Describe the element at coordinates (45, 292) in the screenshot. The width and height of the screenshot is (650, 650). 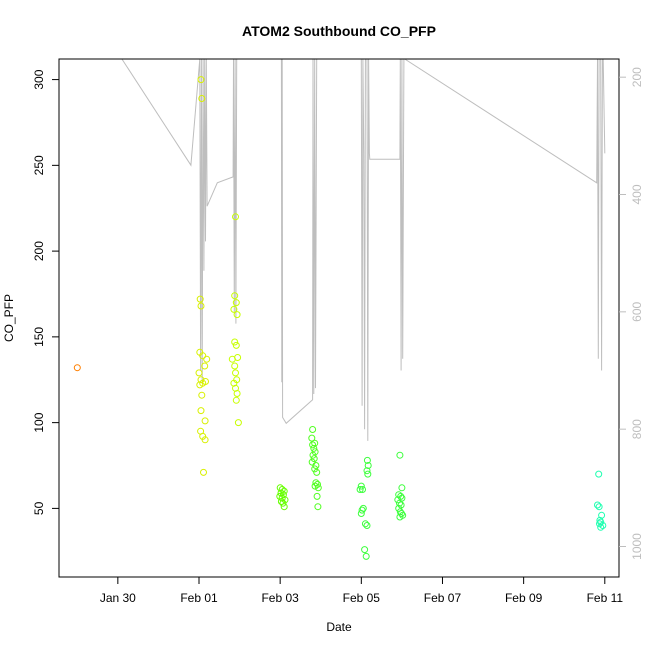
I see `y-axis: 50 100 150 200 250 300` at that location.